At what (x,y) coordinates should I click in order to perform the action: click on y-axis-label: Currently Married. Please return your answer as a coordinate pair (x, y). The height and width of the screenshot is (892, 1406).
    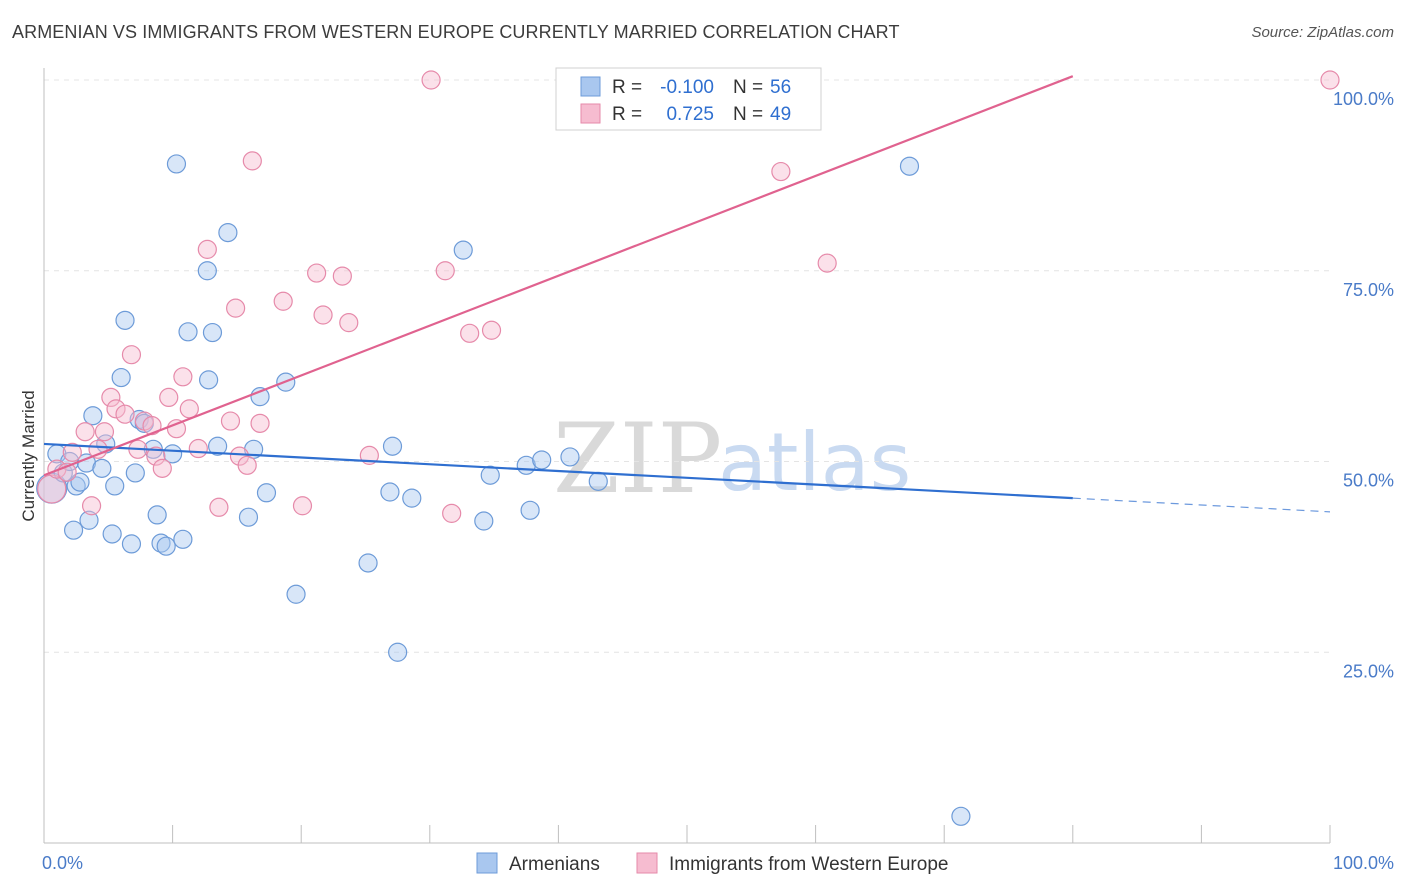
    Looking at the image, I should click on (28, 455).